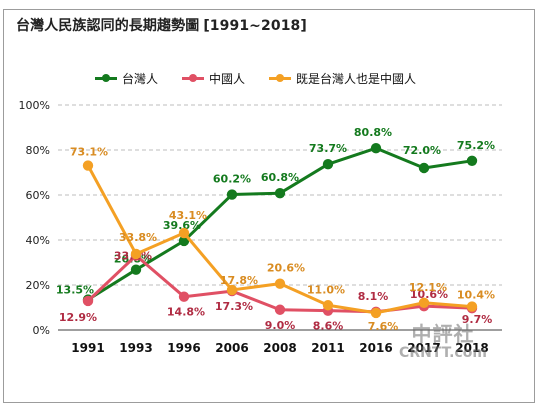 Image resolution: width=539 pixels, height=417 pixels. What do you see at coordinates (138, 237) in the screenshot?
I see `data-label: 33.8%` at bounding box center [138, 237].